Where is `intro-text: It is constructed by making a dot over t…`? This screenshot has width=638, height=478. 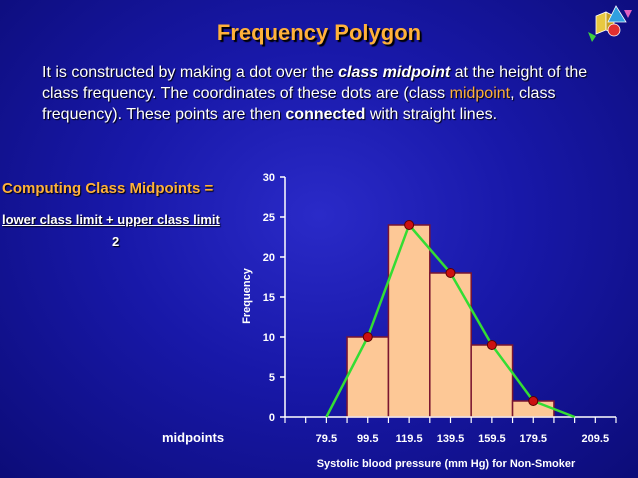 intro-text: It is constructed by making a dot over t… is located at coordinates (327, 93).